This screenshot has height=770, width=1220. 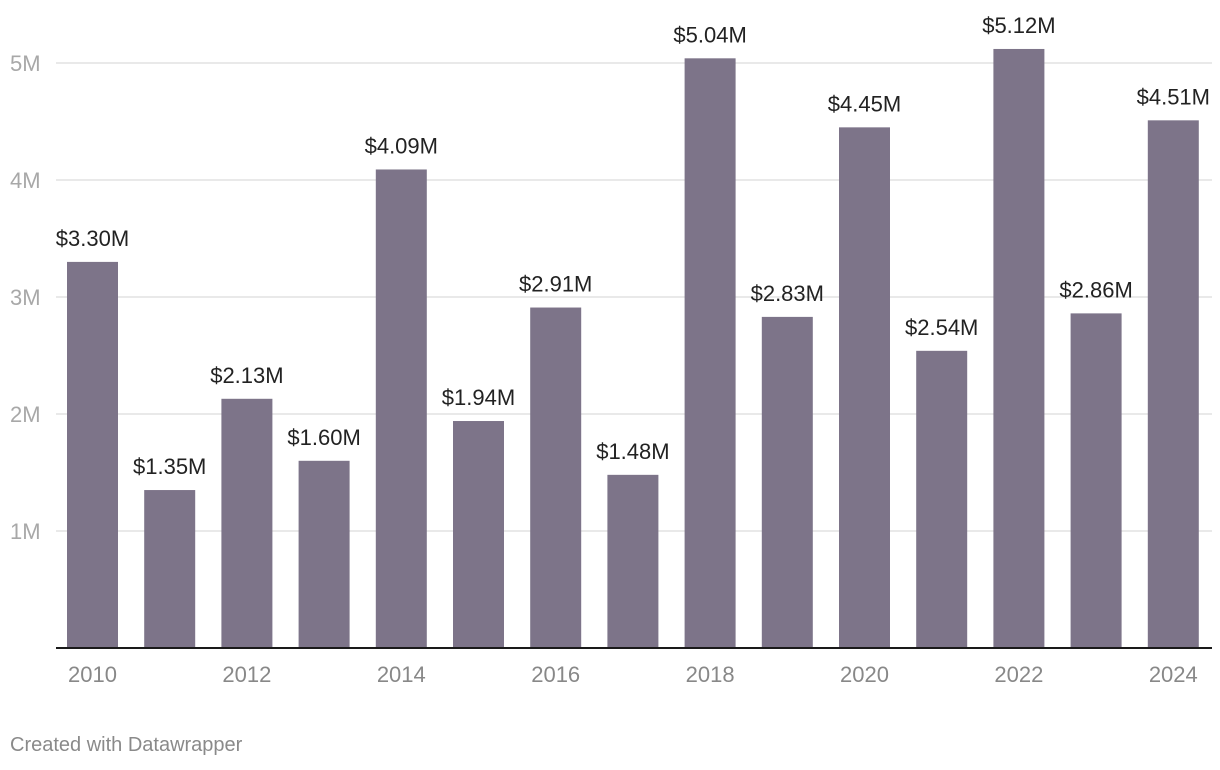 I want to click on data-label: $5.12M, so click(x=1018, y=25).